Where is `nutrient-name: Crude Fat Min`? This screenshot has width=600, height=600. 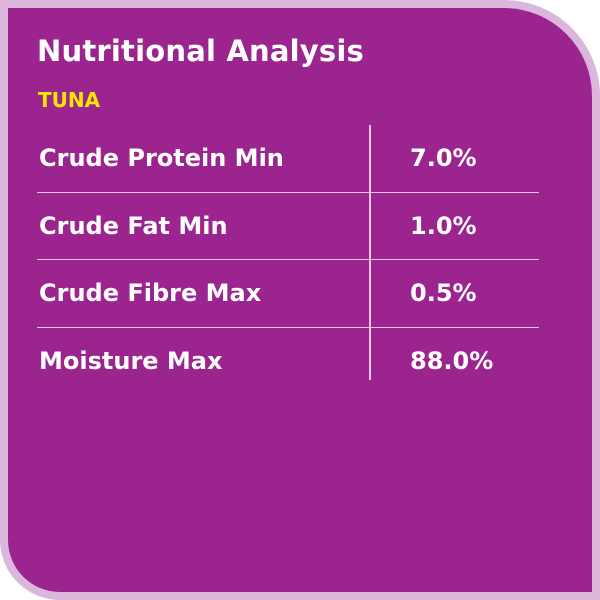
nutrient-name: Crude Fat Min is located at coordinates (133, 225).